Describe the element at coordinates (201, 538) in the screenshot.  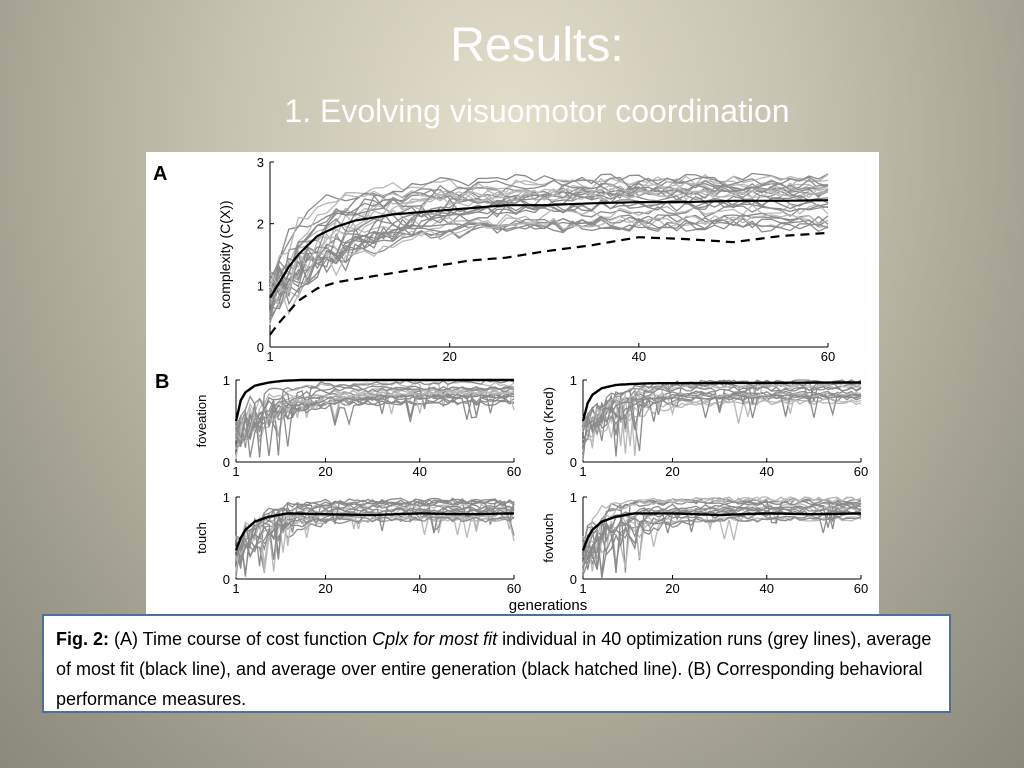
I see `y-axis-label: touch` at that location.